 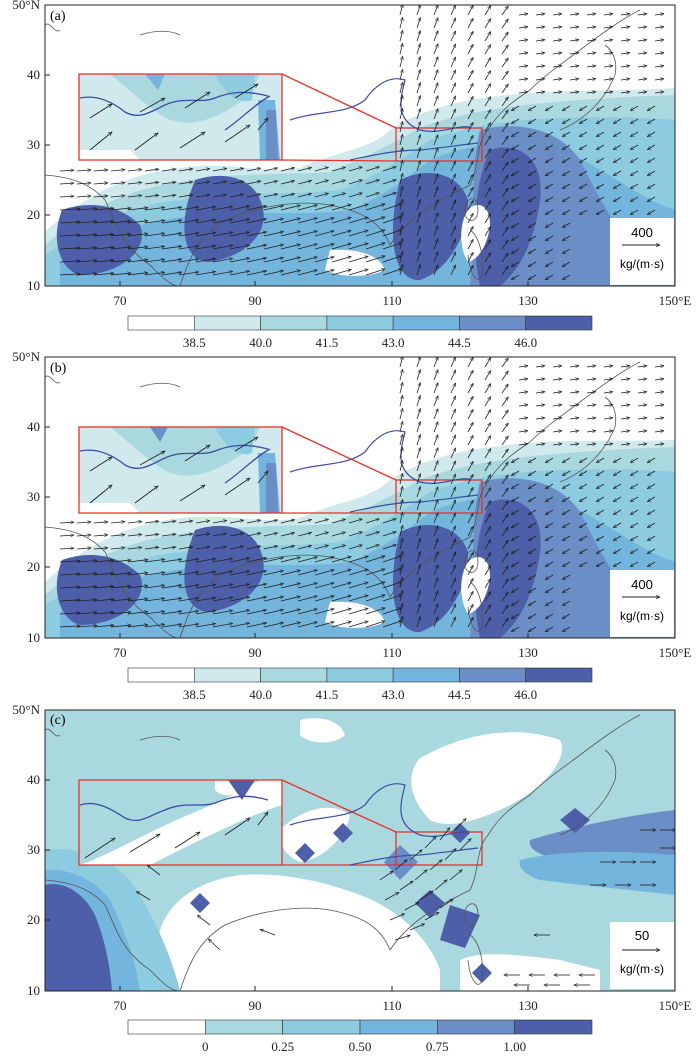 What do you see at coordinates (327, 342) in the screenshot?
I see `colorbar-label: 41.5` at bounding box center [327, 342].